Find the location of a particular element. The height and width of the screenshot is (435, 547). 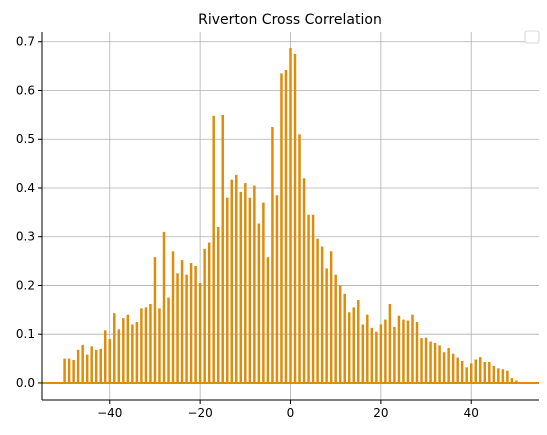

x-tick-label: 40 is located at coordinates (471, 413).